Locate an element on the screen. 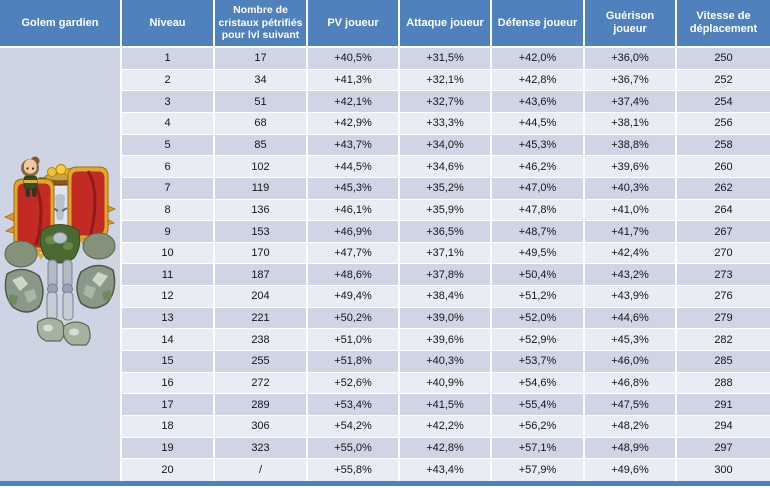  cell-cristaux: / is located at coordinates (261, 470).